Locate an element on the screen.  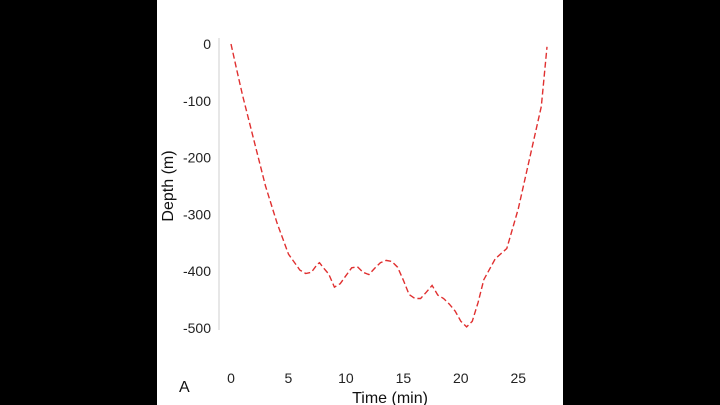
y-axis-ticks: 0 -100 -200 -300 -400 -500 is located at coordinates (197, 186).